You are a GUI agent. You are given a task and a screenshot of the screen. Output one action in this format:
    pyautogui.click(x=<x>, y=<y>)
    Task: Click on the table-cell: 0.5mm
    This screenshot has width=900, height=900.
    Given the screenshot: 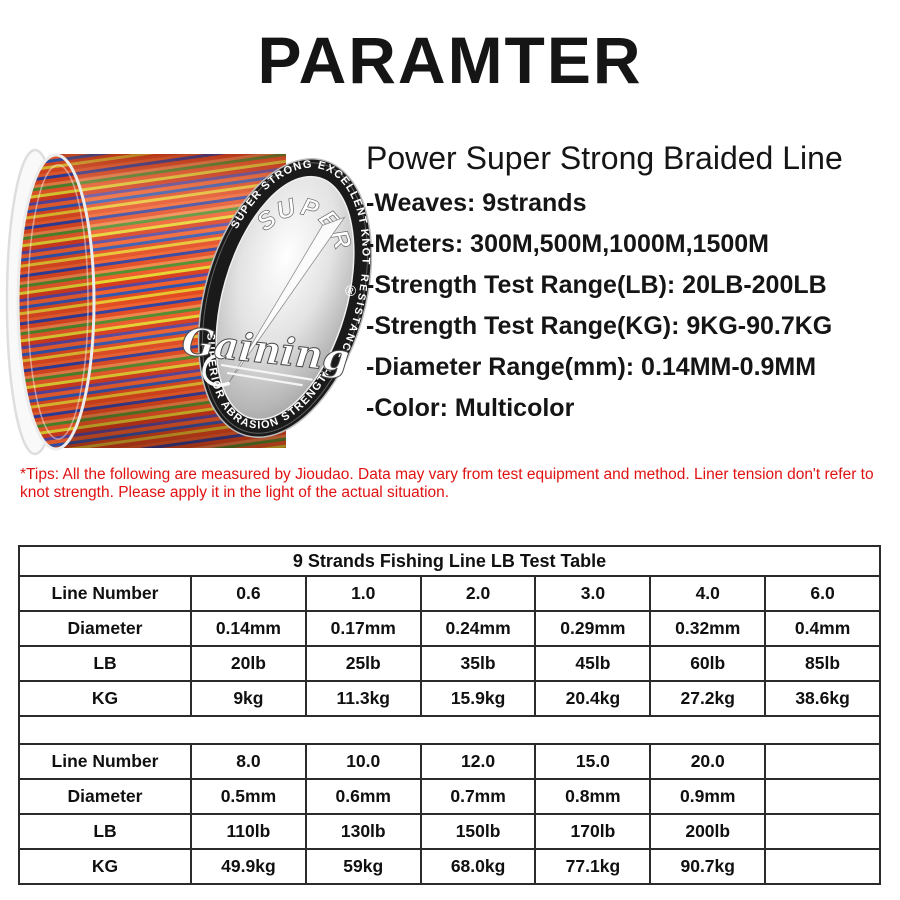 What is the action you would take?
    pyautogui.click(x=248, y=796)
    